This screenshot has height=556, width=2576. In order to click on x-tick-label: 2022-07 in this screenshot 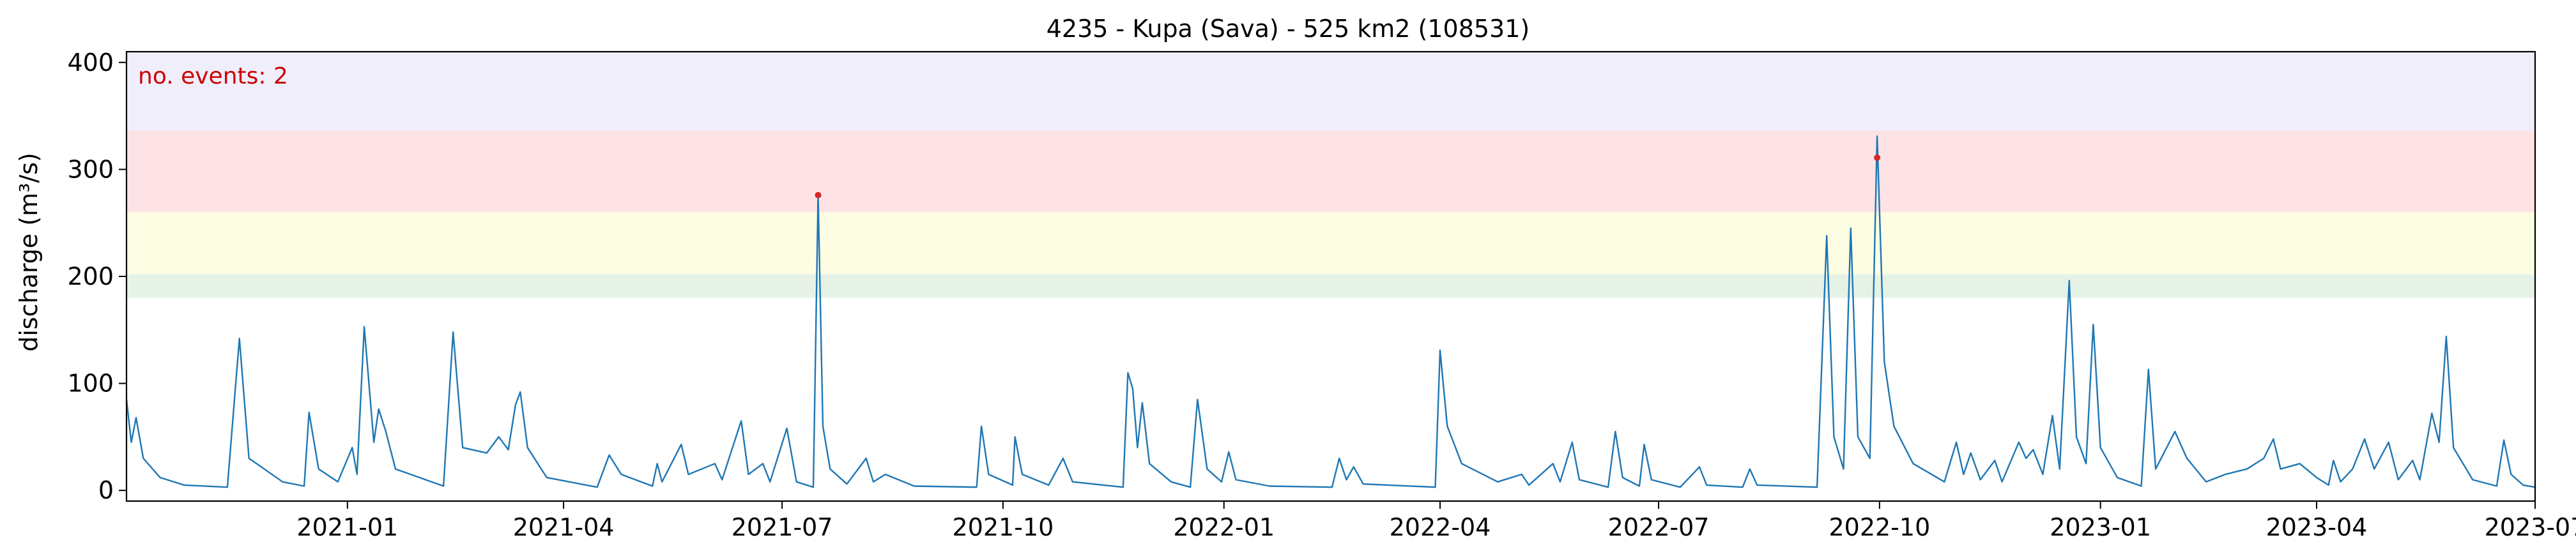, I will do `click(1659, 527)`.